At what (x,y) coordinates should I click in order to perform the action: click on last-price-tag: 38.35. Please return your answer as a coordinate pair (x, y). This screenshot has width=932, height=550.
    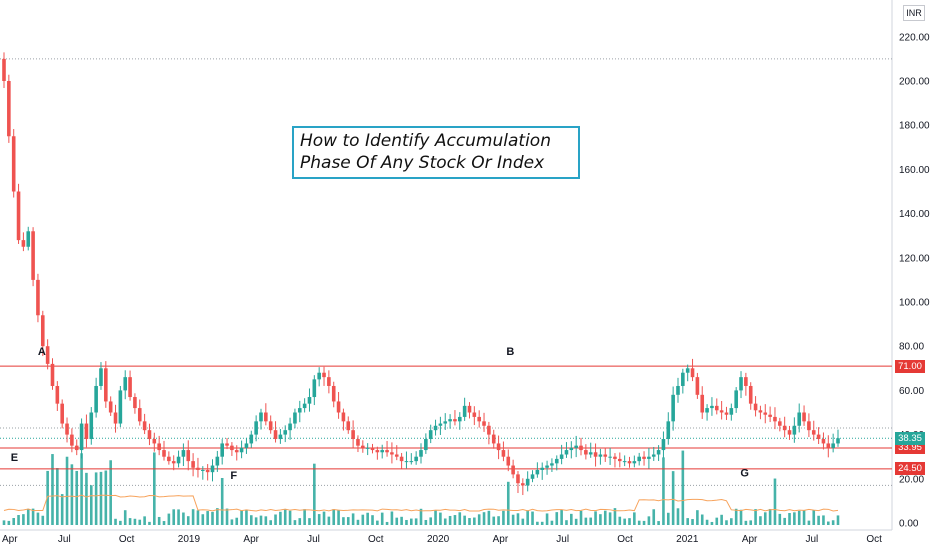
    Looking at the image, I should click on (910, 438).